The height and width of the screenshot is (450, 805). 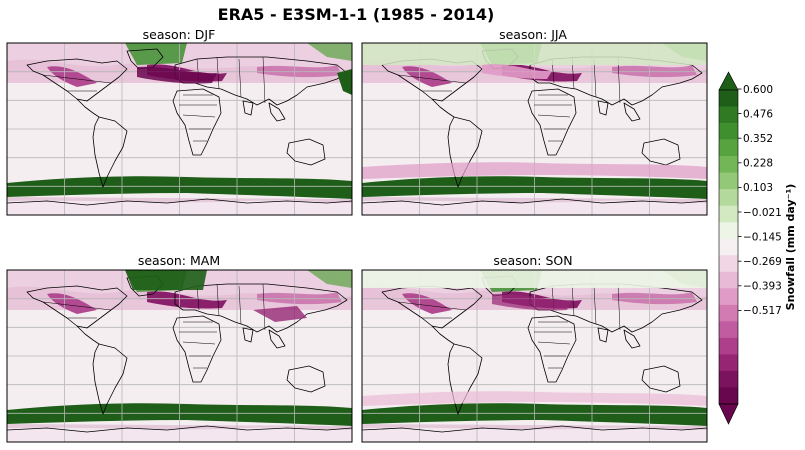 I want to click on colorbar-tick-label: −0.517, so click(x=762, y=311).